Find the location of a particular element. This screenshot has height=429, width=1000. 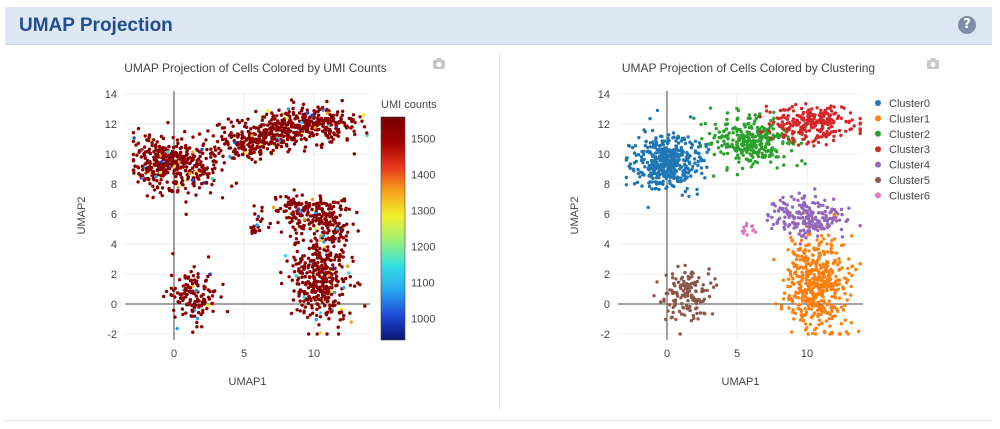

legend-item-cluster3: Cluster3 is located at coordinates (902, 150).